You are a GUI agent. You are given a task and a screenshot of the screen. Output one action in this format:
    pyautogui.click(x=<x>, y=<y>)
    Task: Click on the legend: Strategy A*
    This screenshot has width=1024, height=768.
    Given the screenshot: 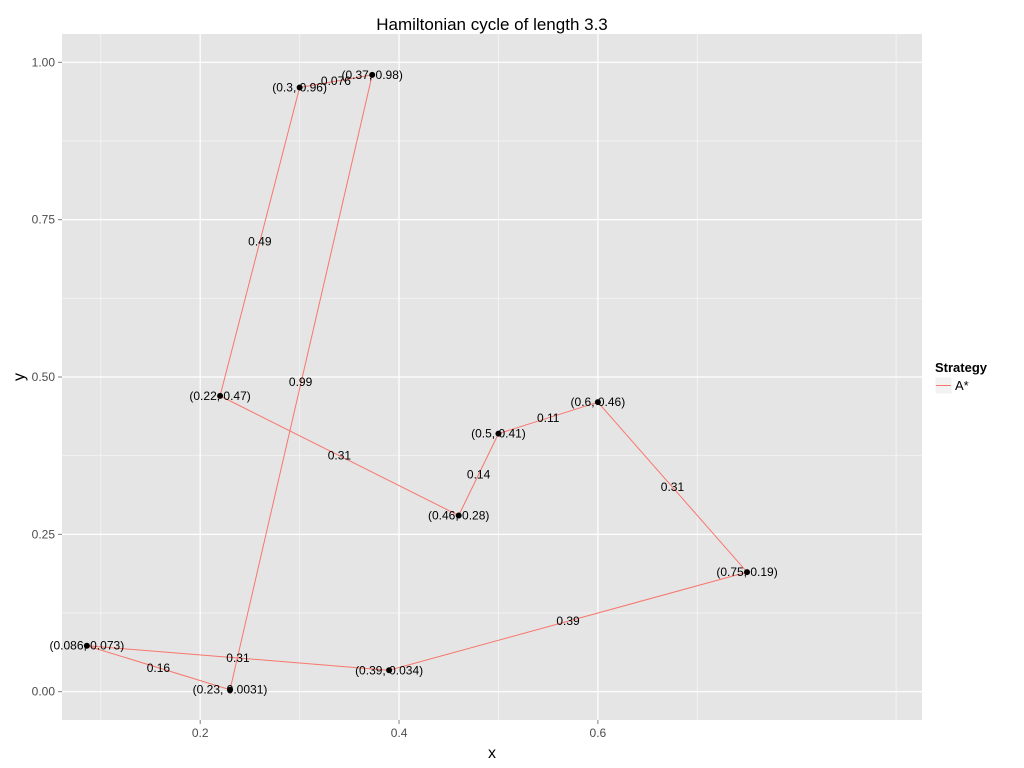 What is the action you would take?
    pyautogui.click(x=961, y=377)
    